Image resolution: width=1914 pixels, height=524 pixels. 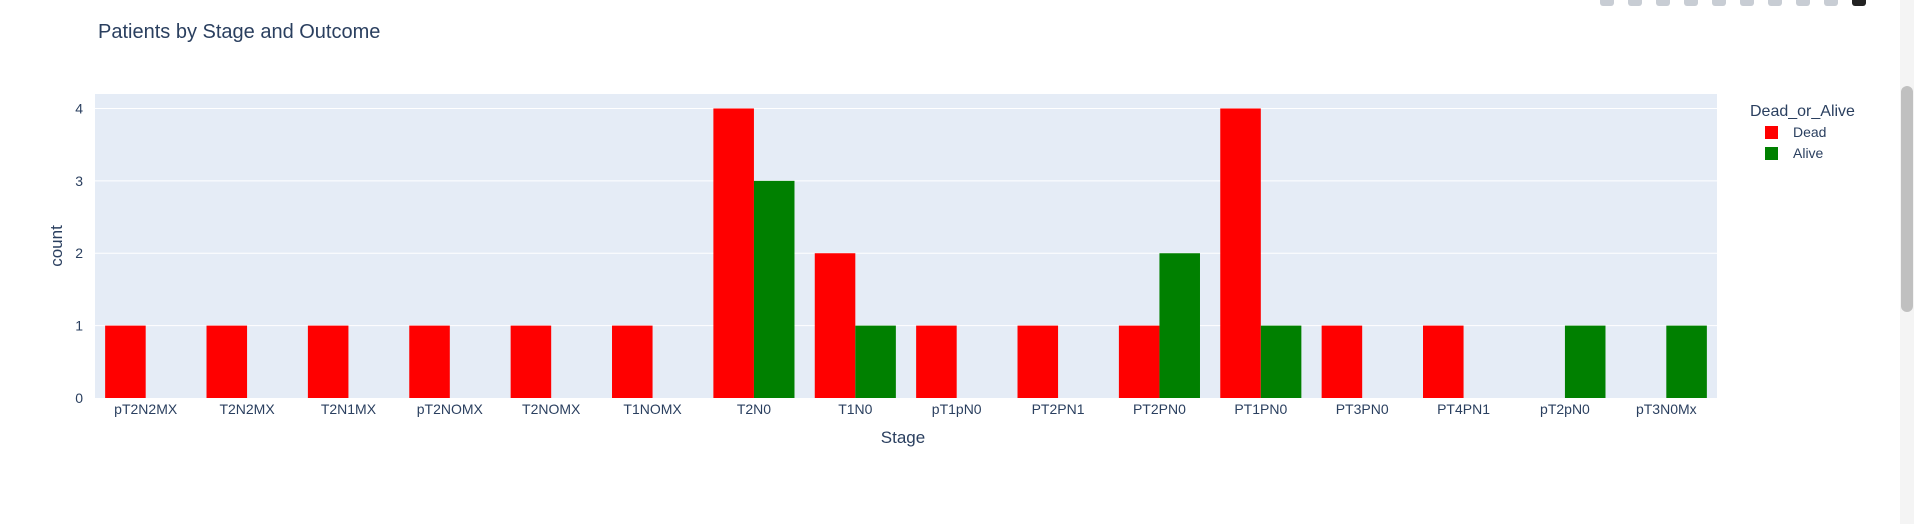 I want to click on x-axis-title: Stage, so click(x=903, y=437).